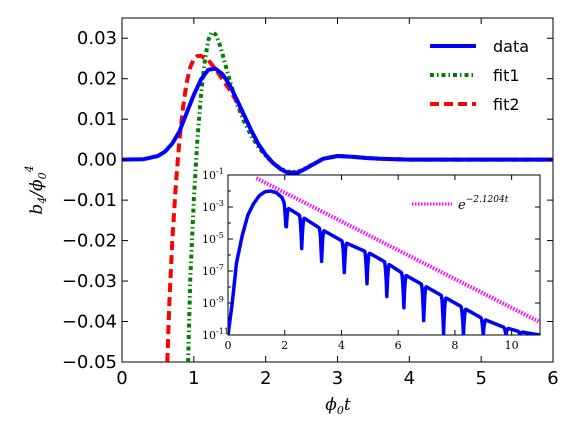 This screenshot has height=436, width=581. I want to click on y-tick-label: −0.04, so click(89, 322).